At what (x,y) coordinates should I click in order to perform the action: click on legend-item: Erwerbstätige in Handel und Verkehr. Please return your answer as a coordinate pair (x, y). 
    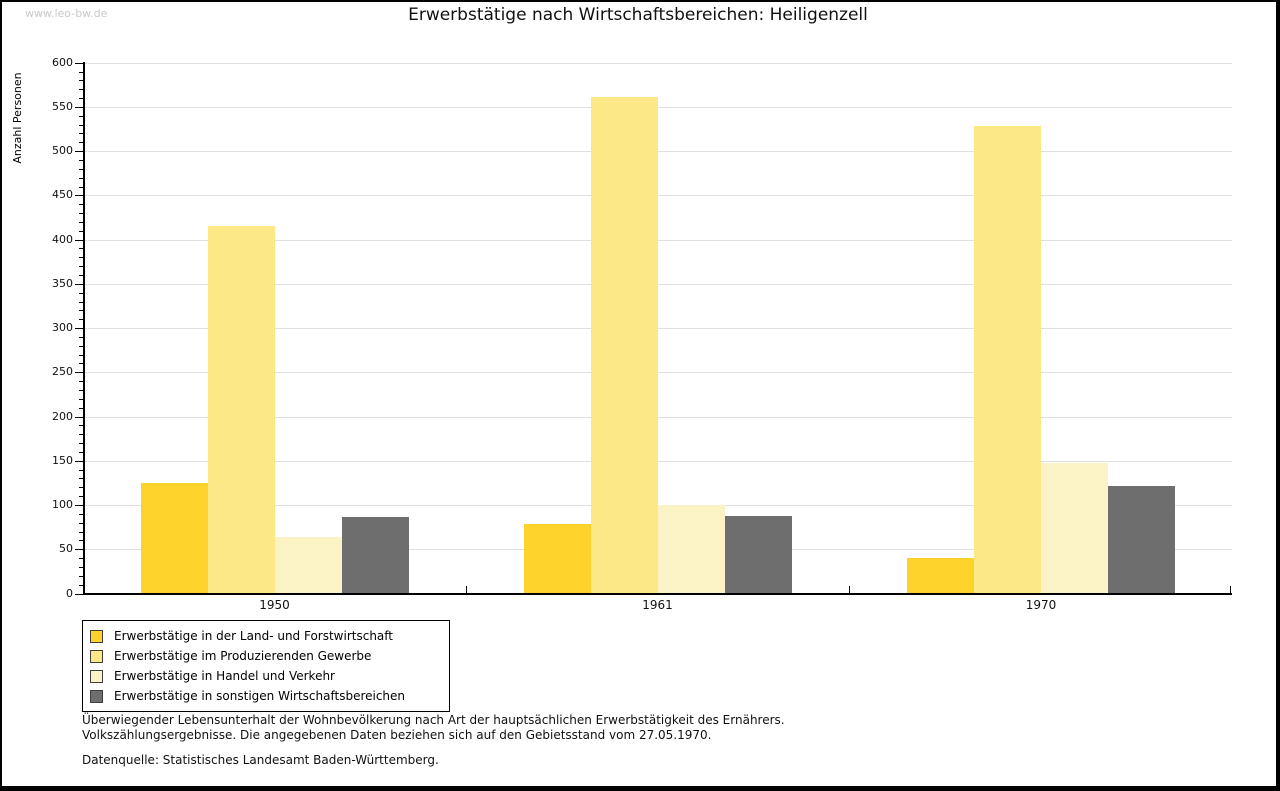
    Looking at the image, I should click on (266, 676).